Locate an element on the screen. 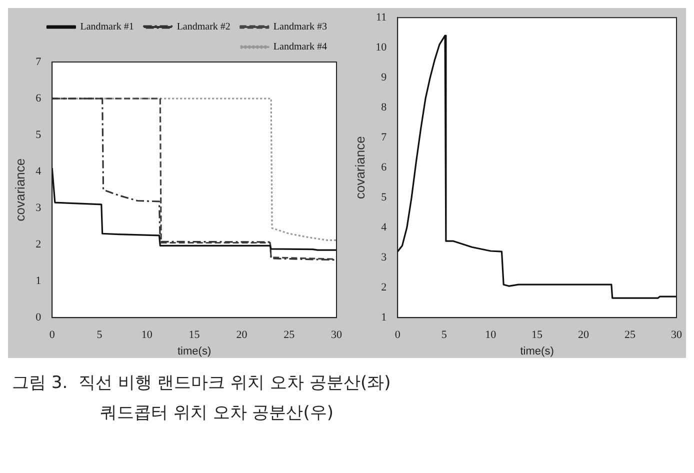  caption: 그림 3. 직선 비행 랜드마크 위치 오차 공분산(좌) 쿼드콥터 위치 오차 공분산(우) is located at coordinates (201, 398).